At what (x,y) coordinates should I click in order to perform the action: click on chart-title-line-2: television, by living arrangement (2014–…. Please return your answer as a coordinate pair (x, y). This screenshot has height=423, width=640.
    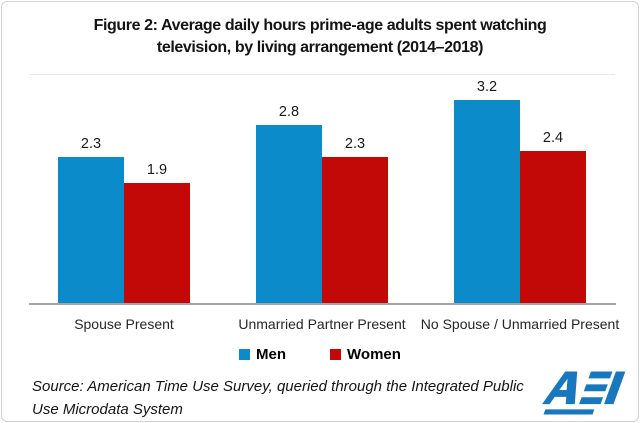
    Looking at the image, I should click on (320, 48).